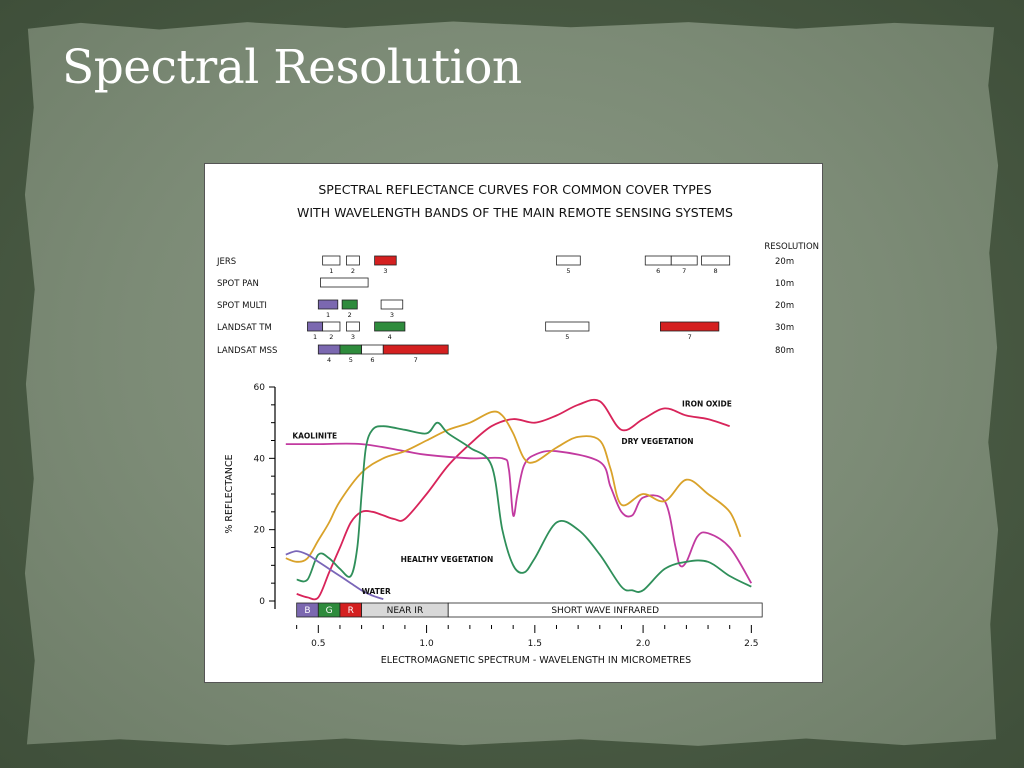  What do you see at coordinates (657, 441) in the screenshot?
I see `series-label: DRY VEGETATION` at bounding box center [657, 441].